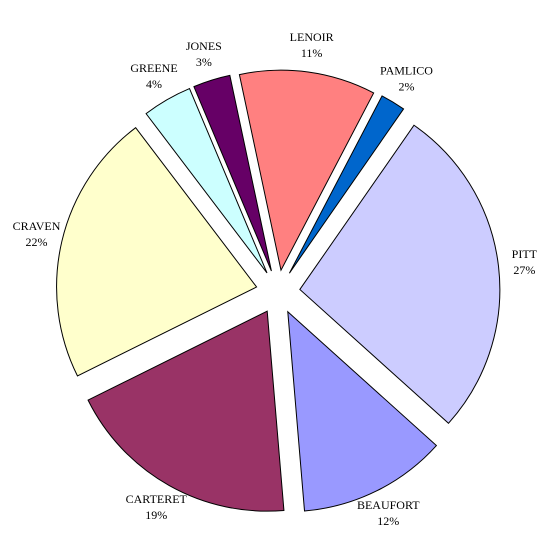 This screenshot has height=546, width=538. I want to click on slice-value-label: 4%, so click(154, 84).